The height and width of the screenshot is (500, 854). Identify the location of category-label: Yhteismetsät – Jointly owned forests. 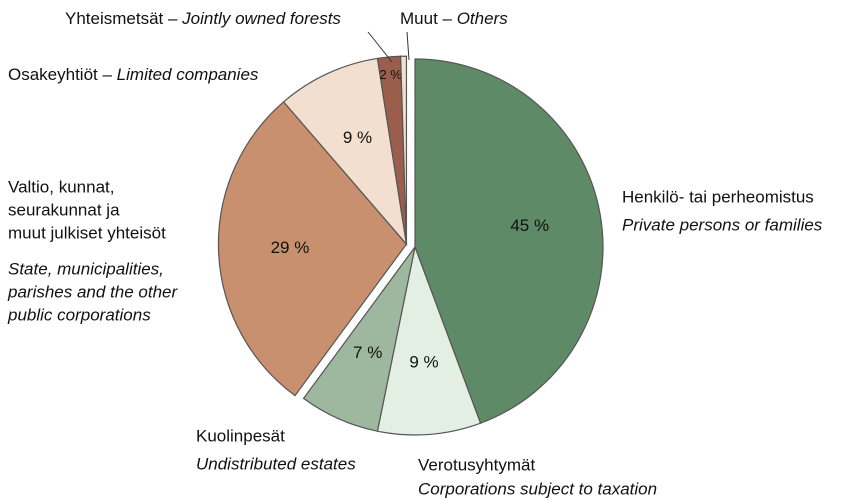
(203, 18).